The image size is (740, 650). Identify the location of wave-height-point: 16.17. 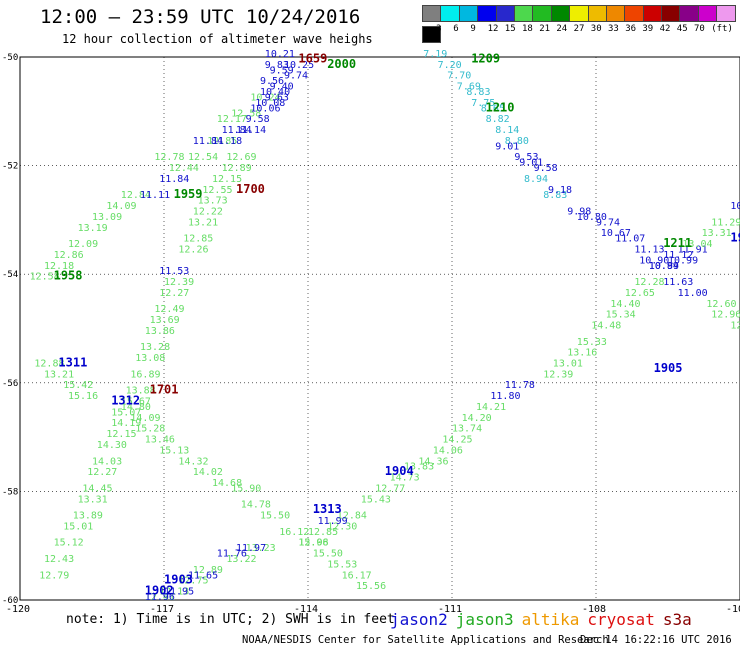
(357, 575).